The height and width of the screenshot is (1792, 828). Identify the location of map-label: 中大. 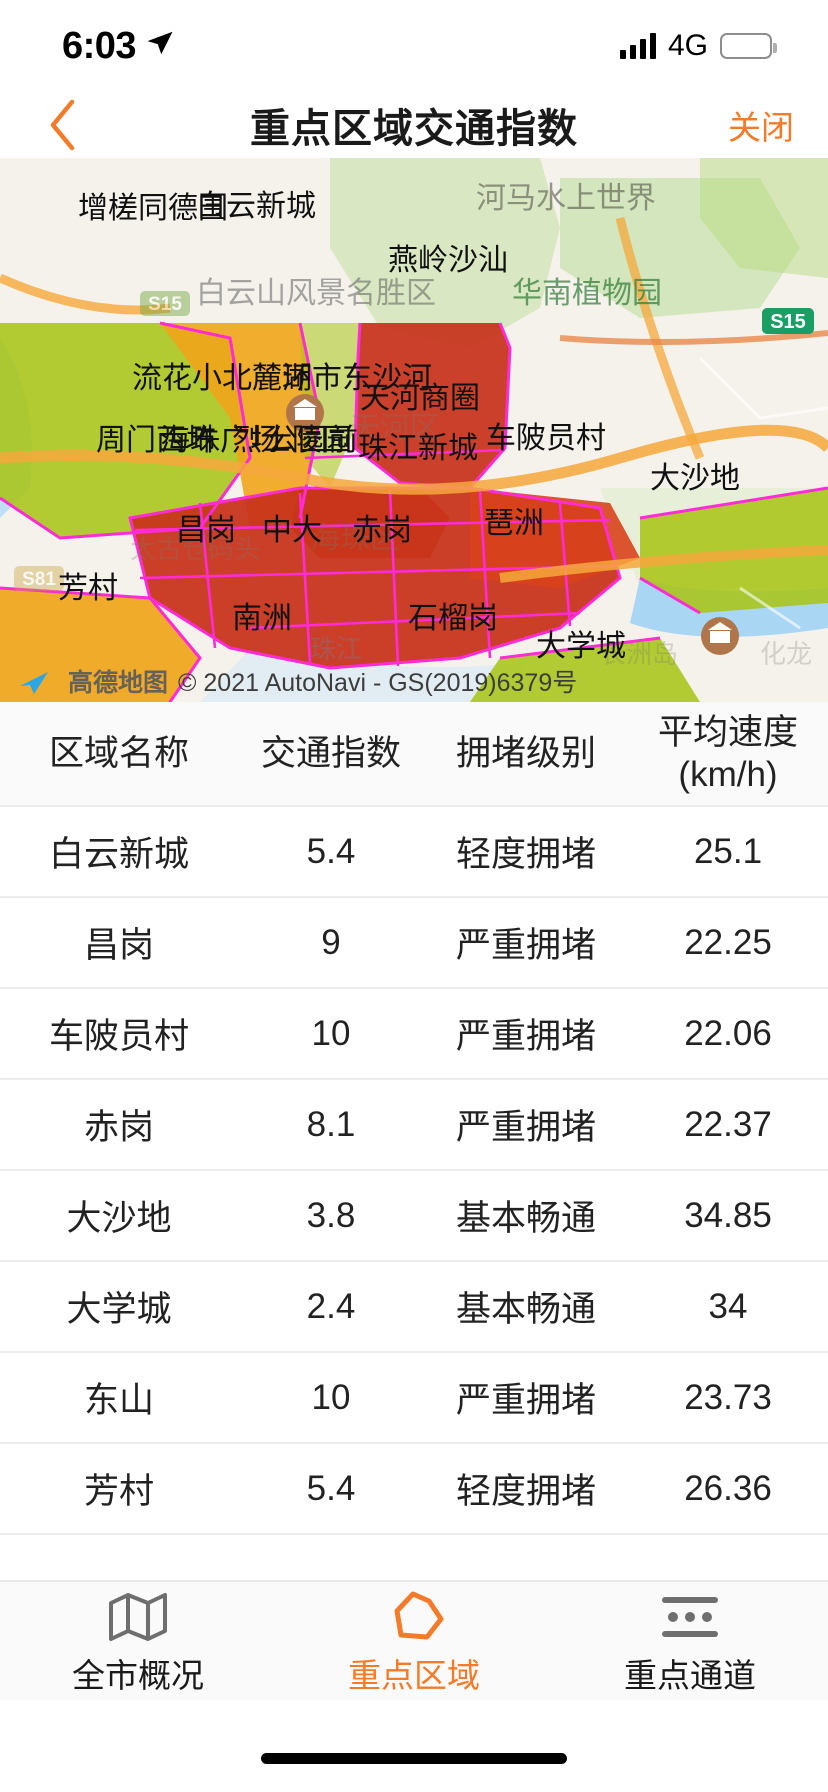
(292, 530).